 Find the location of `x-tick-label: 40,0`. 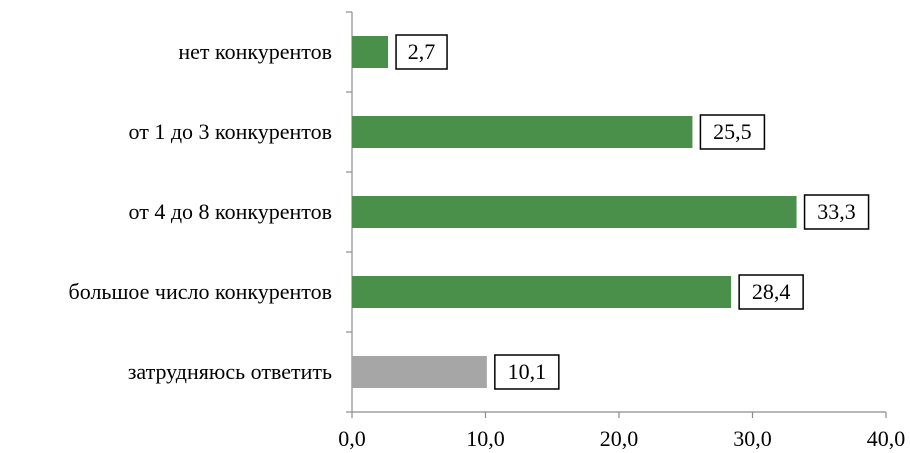

x-tick-label: 40,0 is located at coordinates (886, 438).